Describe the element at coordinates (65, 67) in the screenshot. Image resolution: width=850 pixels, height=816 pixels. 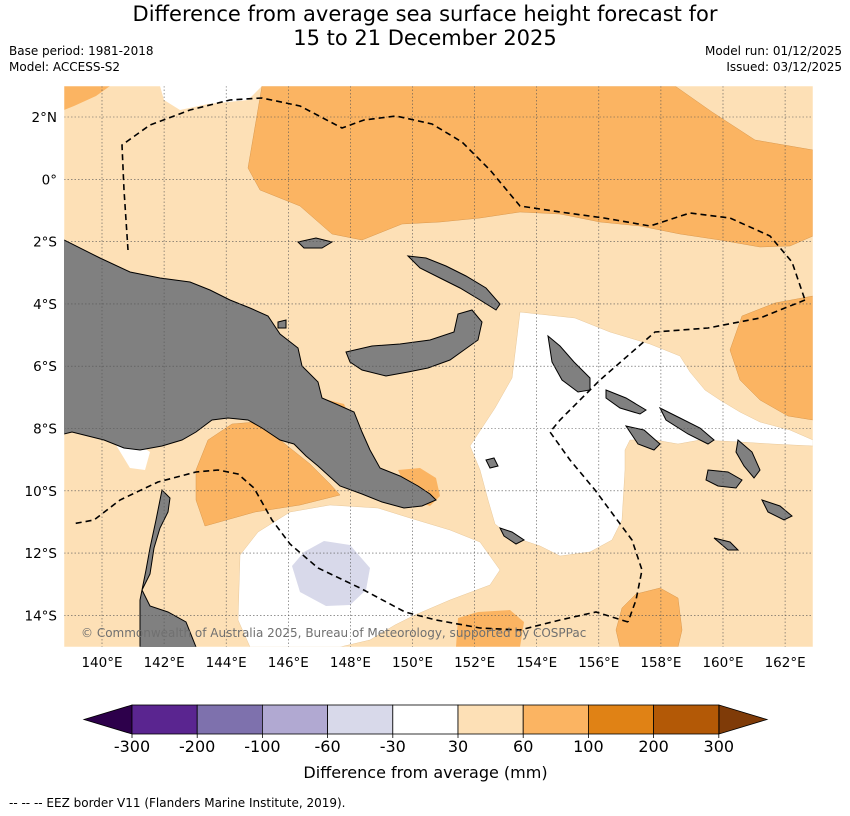
I see `model-name: Model: ACCESS-S2` at that location.